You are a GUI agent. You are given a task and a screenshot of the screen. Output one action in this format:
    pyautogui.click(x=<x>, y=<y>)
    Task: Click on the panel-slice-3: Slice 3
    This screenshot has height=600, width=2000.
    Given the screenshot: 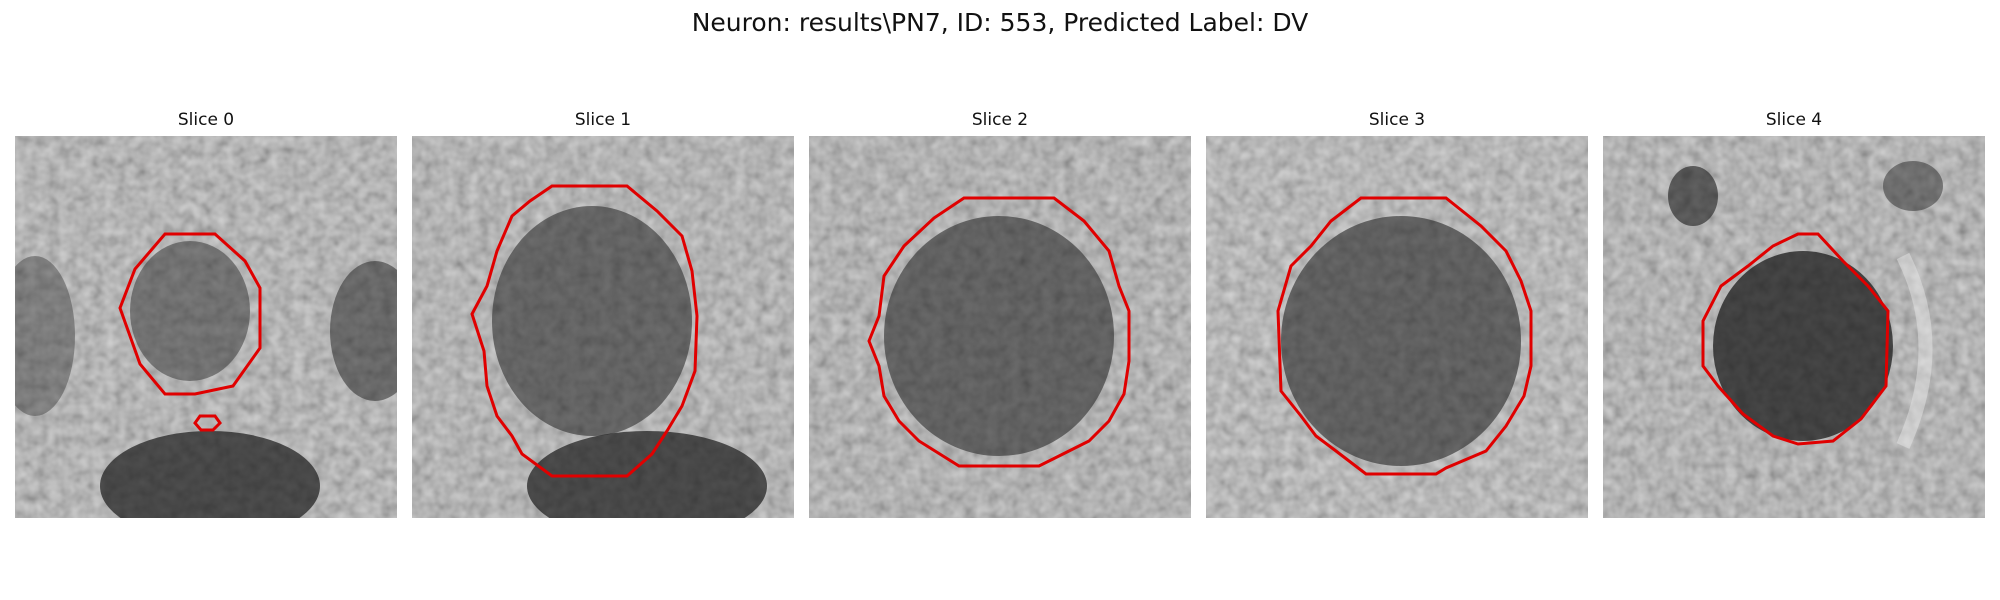 What is the action you would take?
    pyautogui.click(x=1397, y=313)
    